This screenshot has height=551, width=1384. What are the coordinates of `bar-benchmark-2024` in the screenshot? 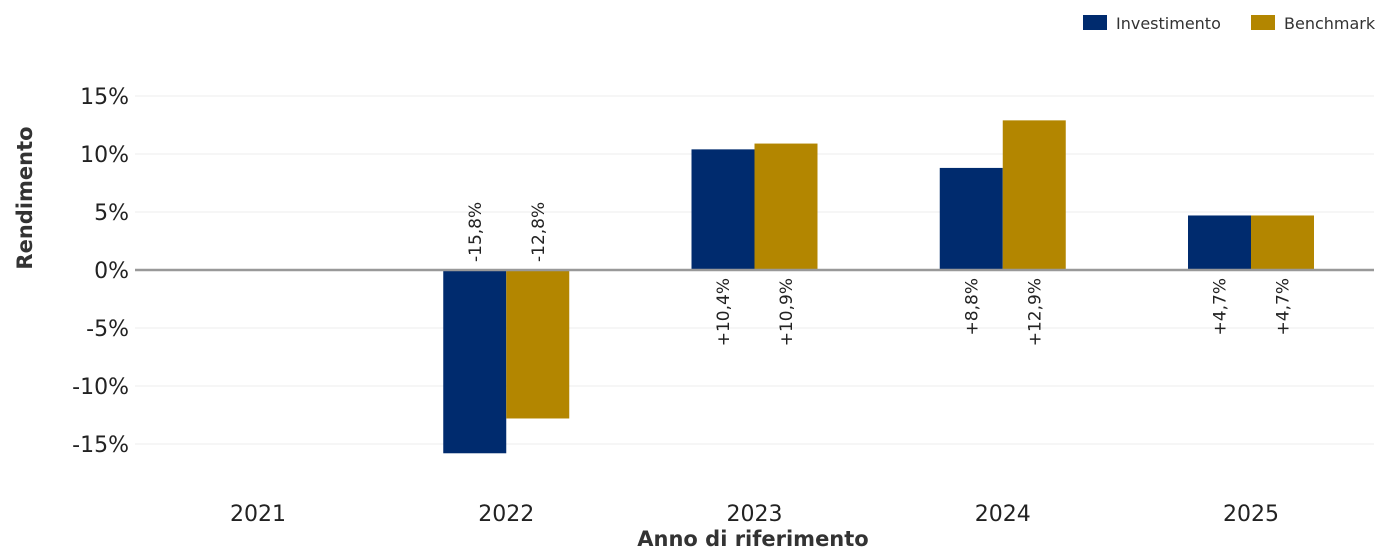 It's located at (1034, 195).